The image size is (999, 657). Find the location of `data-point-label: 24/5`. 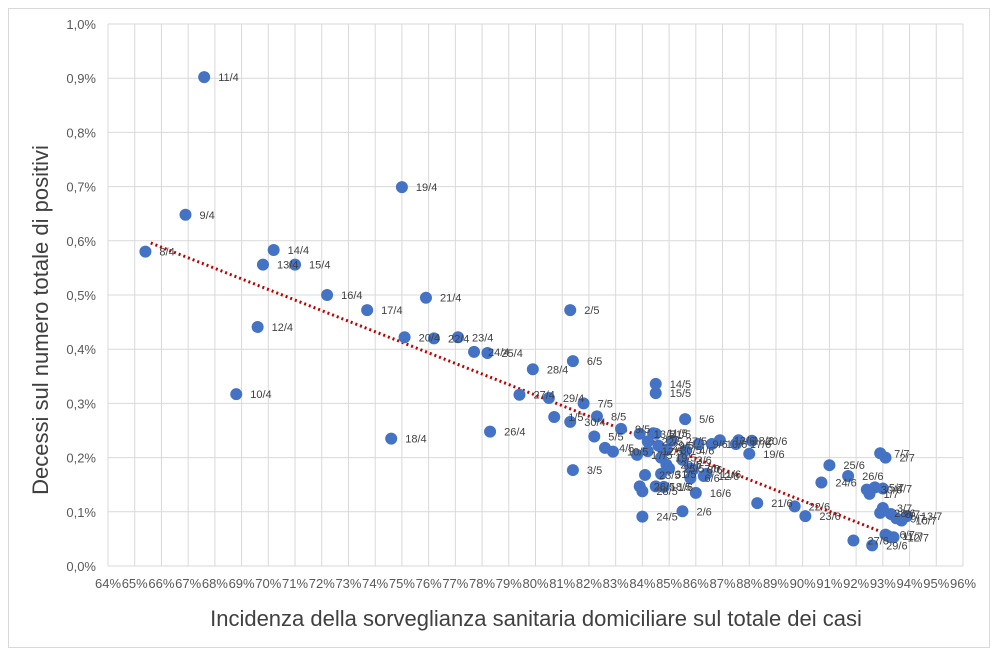

data-point-label: 24/5 is located at coordinates (666, 518).